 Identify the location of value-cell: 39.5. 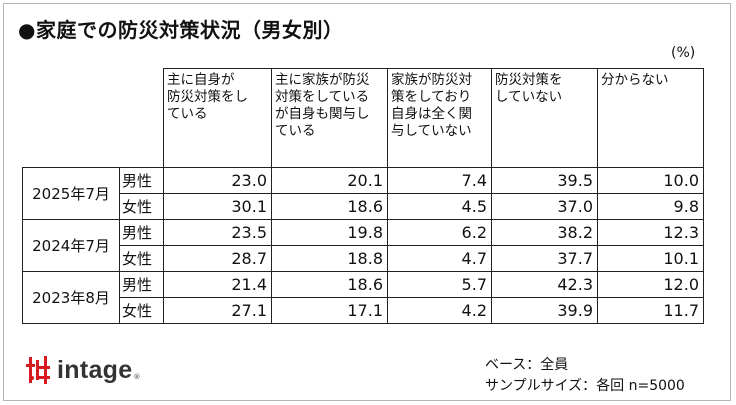
(544, 180).